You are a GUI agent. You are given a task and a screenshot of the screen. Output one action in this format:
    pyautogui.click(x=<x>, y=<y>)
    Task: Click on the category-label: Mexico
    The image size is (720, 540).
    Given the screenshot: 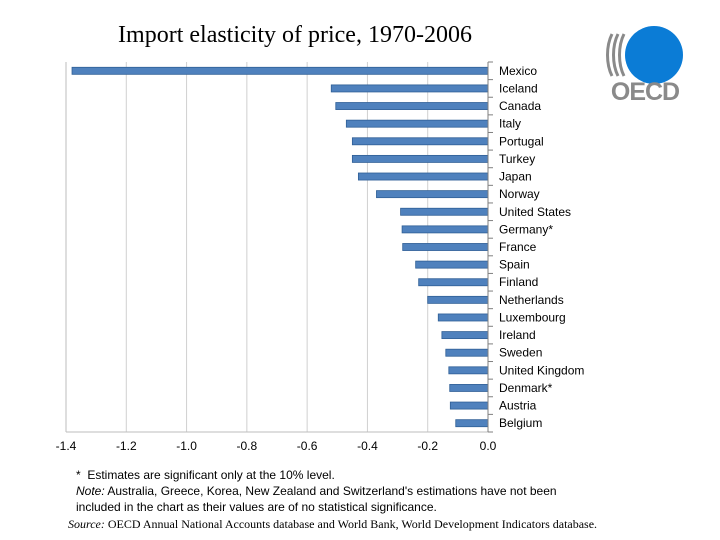 What is the action you would take?
    pyautogui.click(x=518, y=71)
    